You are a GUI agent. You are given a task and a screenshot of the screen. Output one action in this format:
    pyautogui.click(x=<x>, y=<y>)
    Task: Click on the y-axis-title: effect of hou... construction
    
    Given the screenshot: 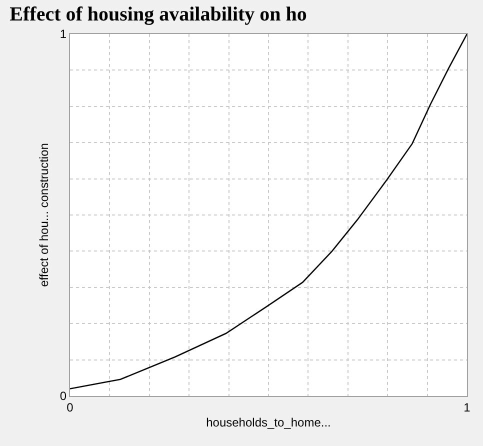 What is the action you would take?
    pyautogui.click(x=44, y=215)
    